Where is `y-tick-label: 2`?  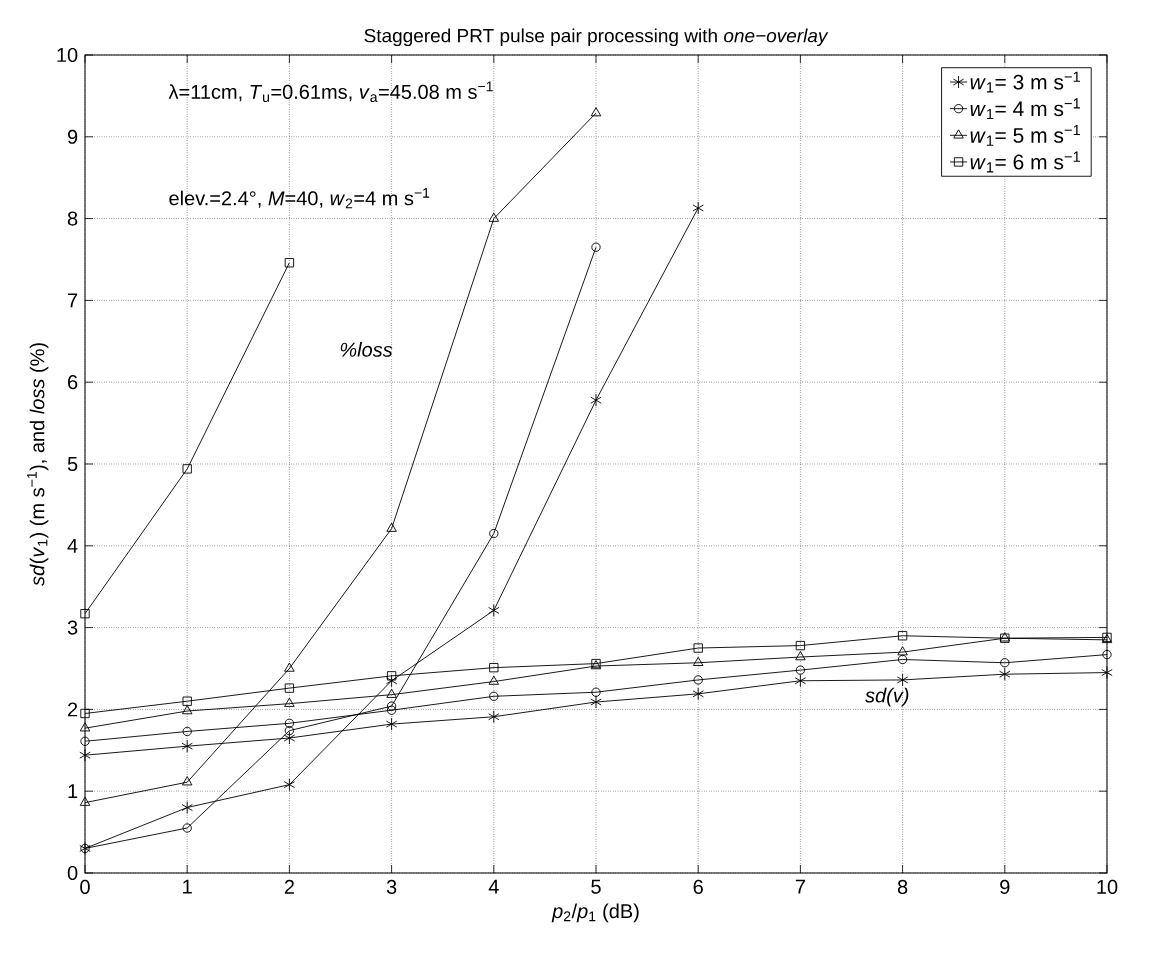
y-tick-label: 2 is located at coordinates (73, 709).